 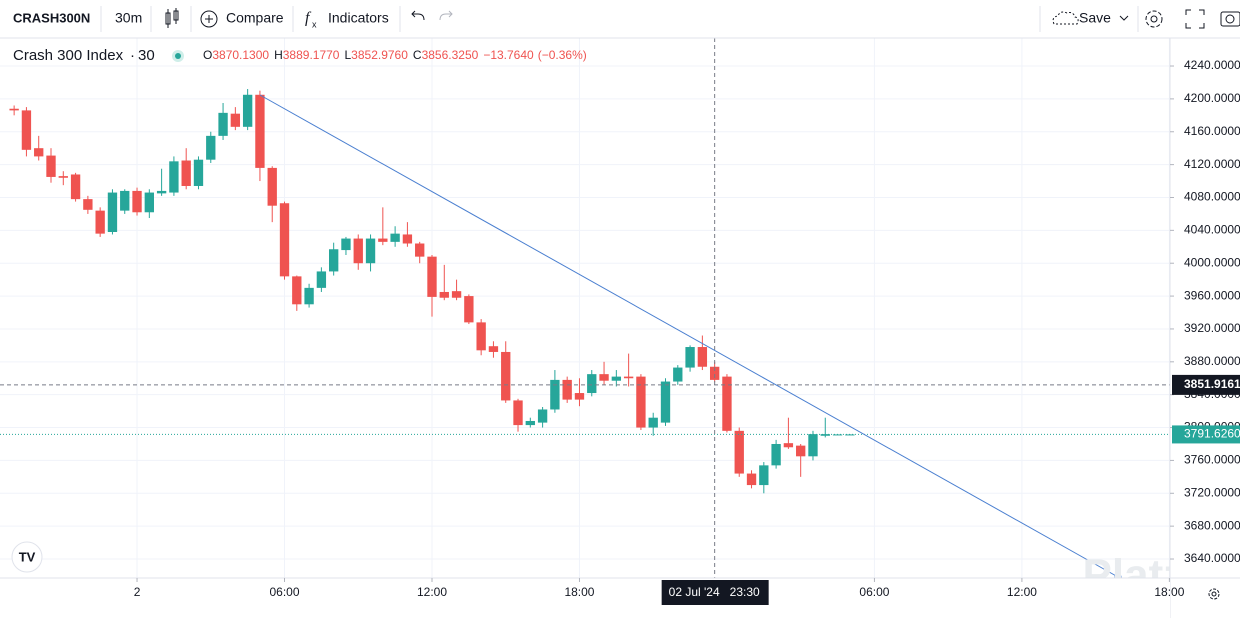 I want to click on price-axis, so click(x=1205, y=328).